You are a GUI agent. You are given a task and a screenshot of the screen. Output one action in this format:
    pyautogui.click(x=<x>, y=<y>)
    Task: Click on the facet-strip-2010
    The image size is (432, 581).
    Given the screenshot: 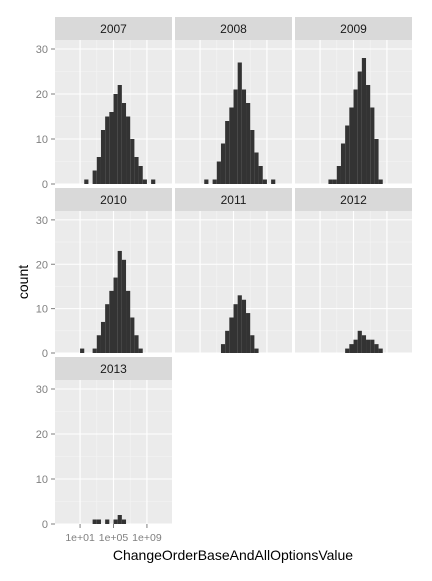 What is the action you would take?
    pyautogui.click(x=113, y=199)
    